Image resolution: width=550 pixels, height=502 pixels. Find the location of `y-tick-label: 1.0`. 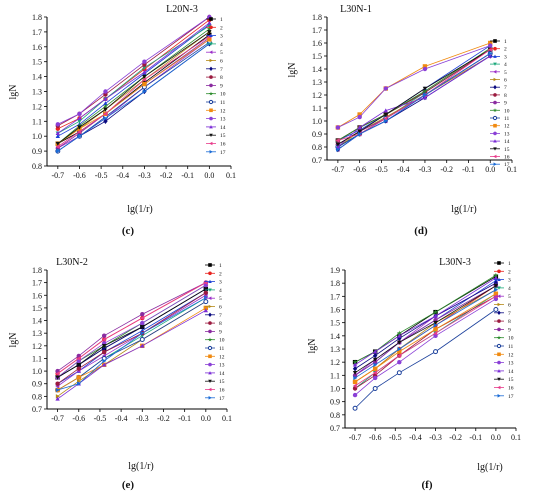

y-tick-label: 1.0 is located at coordinates (317, 121).